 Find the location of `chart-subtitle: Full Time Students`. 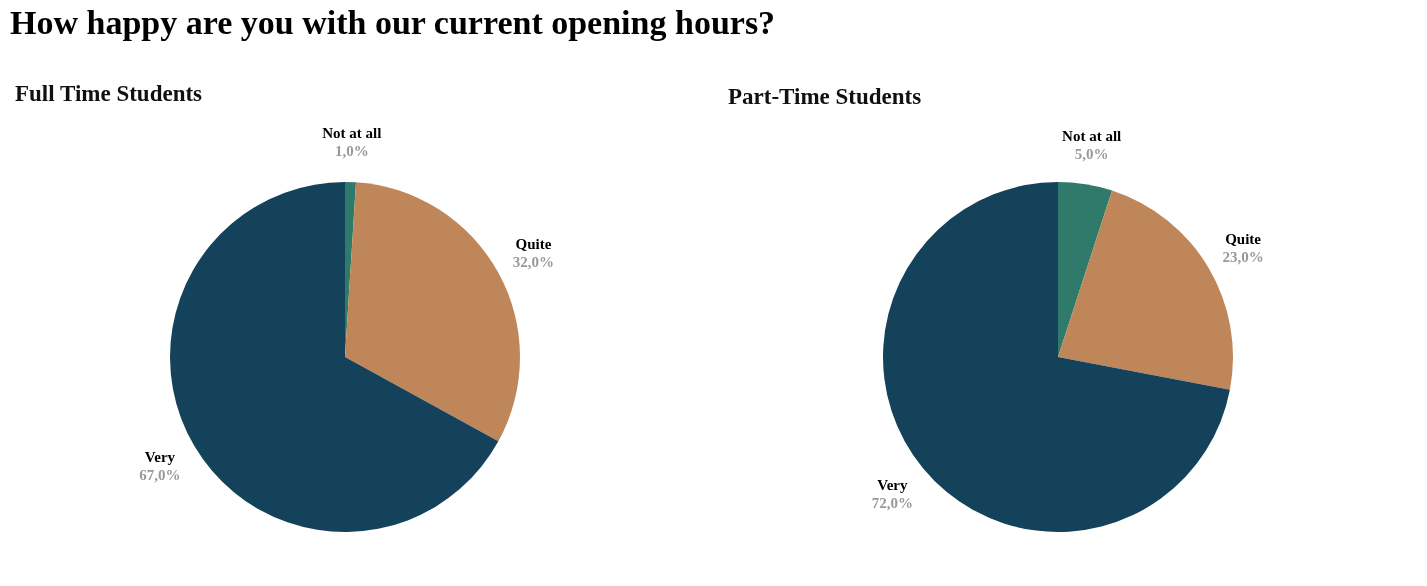

chart-subtitle: Full Time Students is located at coordinates (109, 94).